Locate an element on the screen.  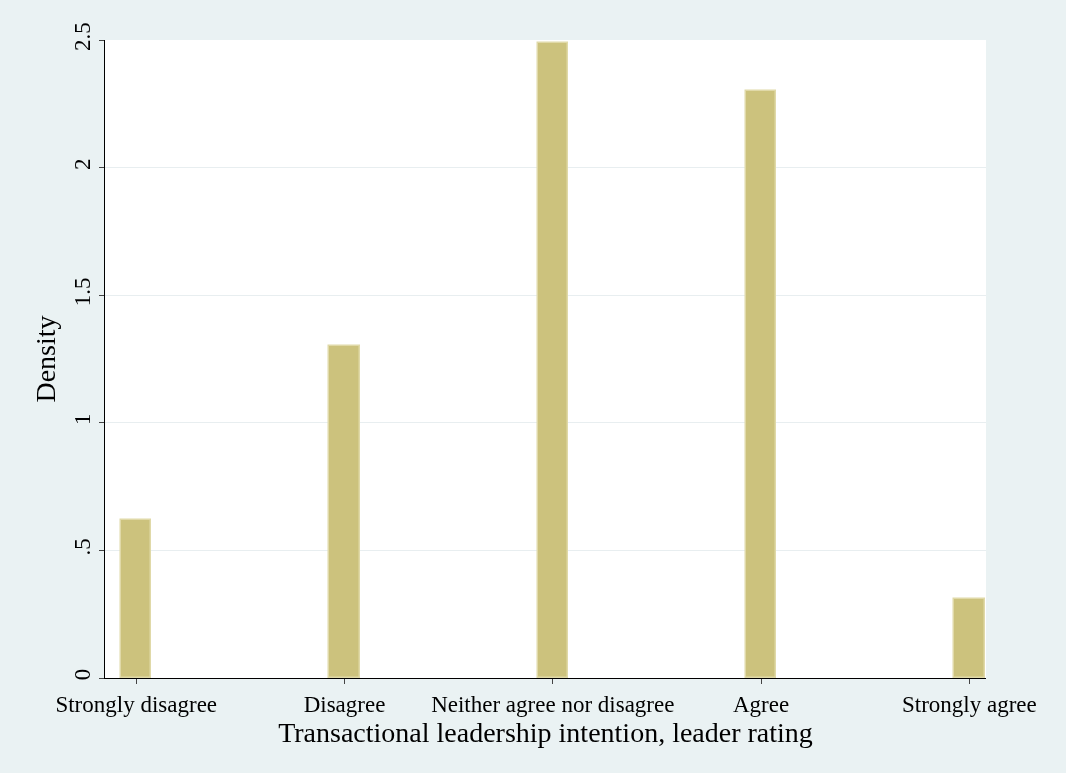
x-tick-label: Neither agree nor disagree is located at coordinates (553, 704).